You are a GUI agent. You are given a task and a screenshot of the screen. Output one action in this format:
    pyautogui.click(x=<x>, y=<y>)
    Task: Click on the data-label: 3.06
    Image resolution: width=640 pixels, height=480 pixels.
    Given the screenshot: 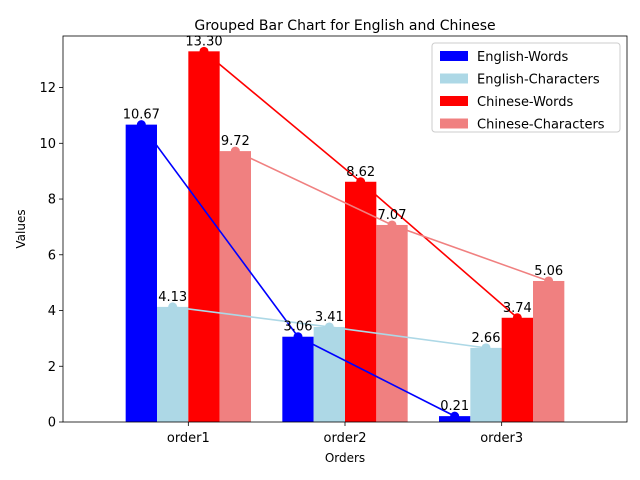 What is the action you would take?
    pyautogui.click(x=298, y=327)
    